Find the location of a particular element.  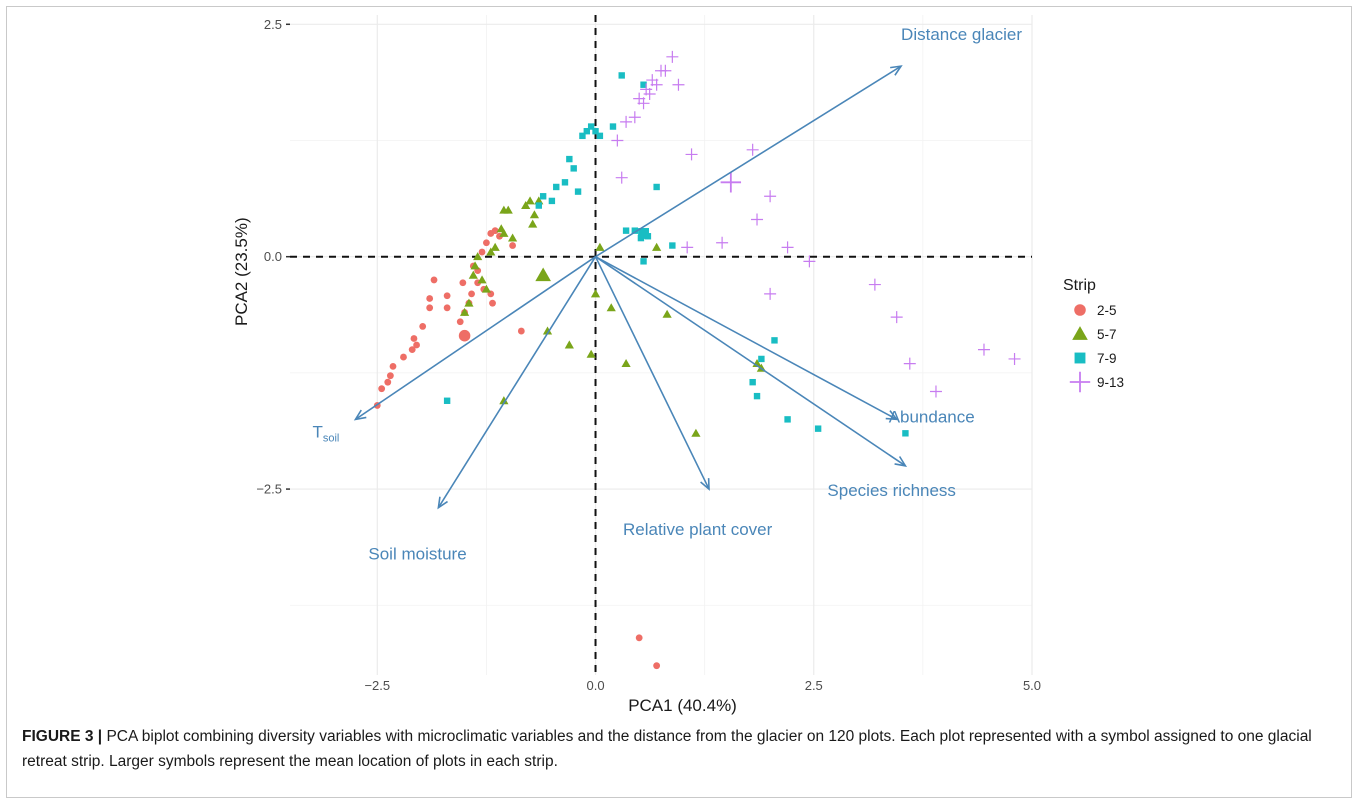

vector-label-subscript: soil is located at coordinates (331, 438).